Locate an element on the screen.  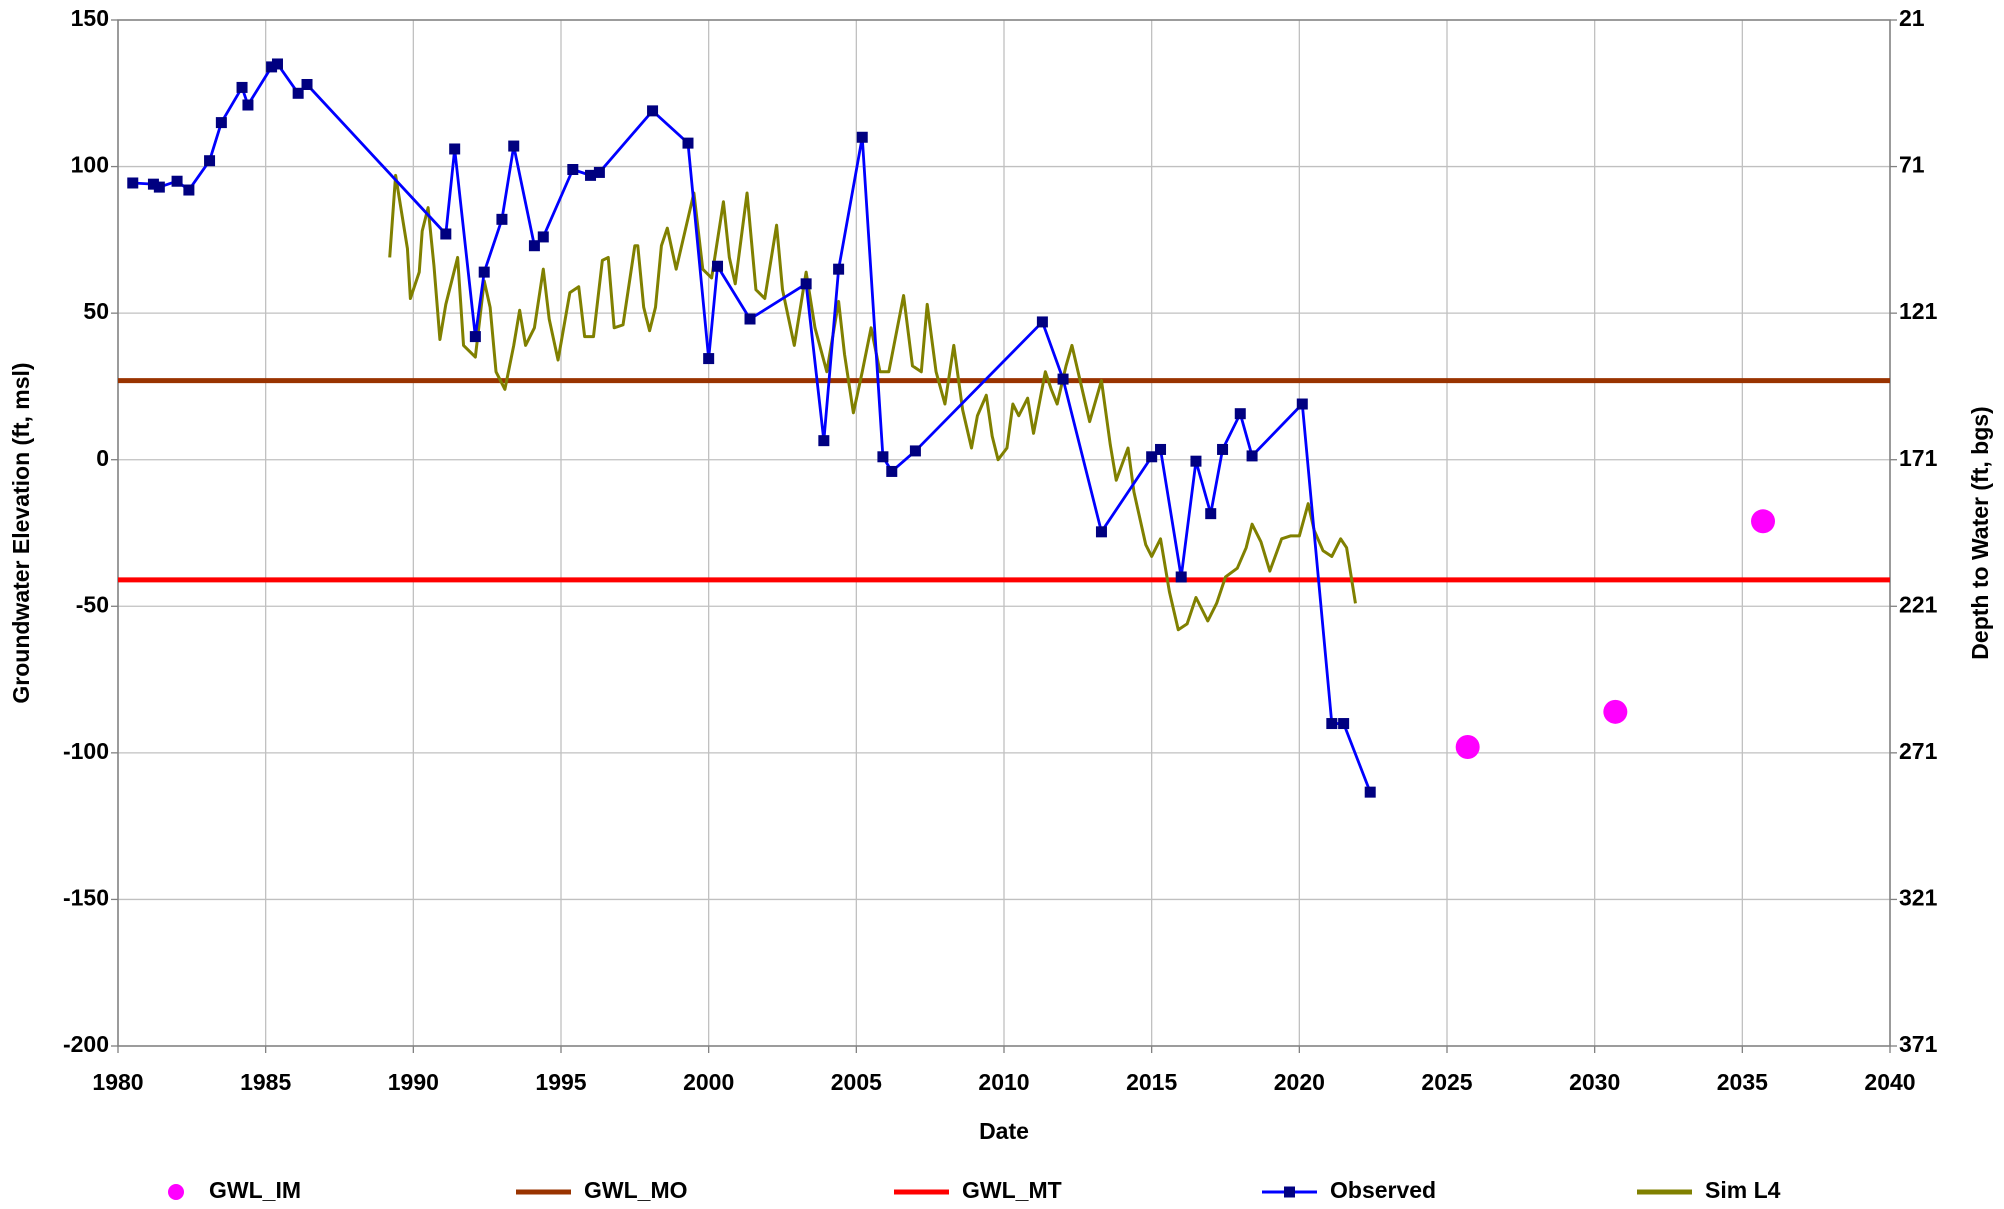
y-tick-label: 100 is located at coordinates (90, 165).